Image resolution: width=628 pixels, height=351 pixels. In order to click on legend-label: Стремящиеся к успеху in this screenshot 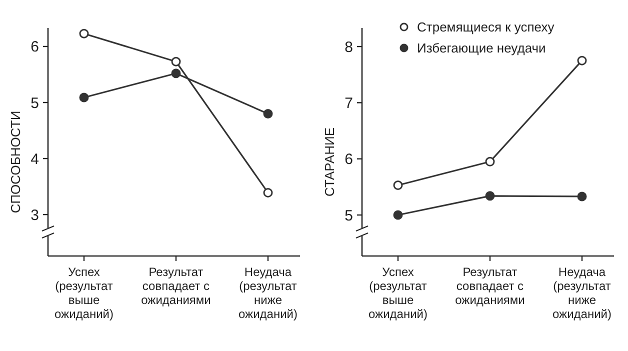, I will do `click(486, 27)`.